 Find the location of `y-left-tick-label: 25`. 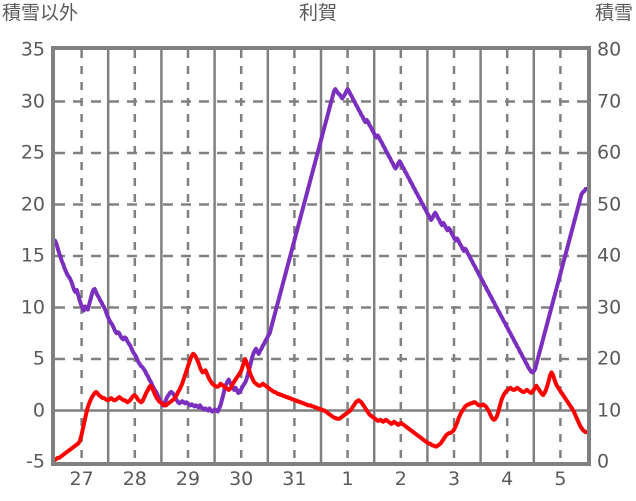

y-left-tick-label: 25 is located at coordinates (32, 152).